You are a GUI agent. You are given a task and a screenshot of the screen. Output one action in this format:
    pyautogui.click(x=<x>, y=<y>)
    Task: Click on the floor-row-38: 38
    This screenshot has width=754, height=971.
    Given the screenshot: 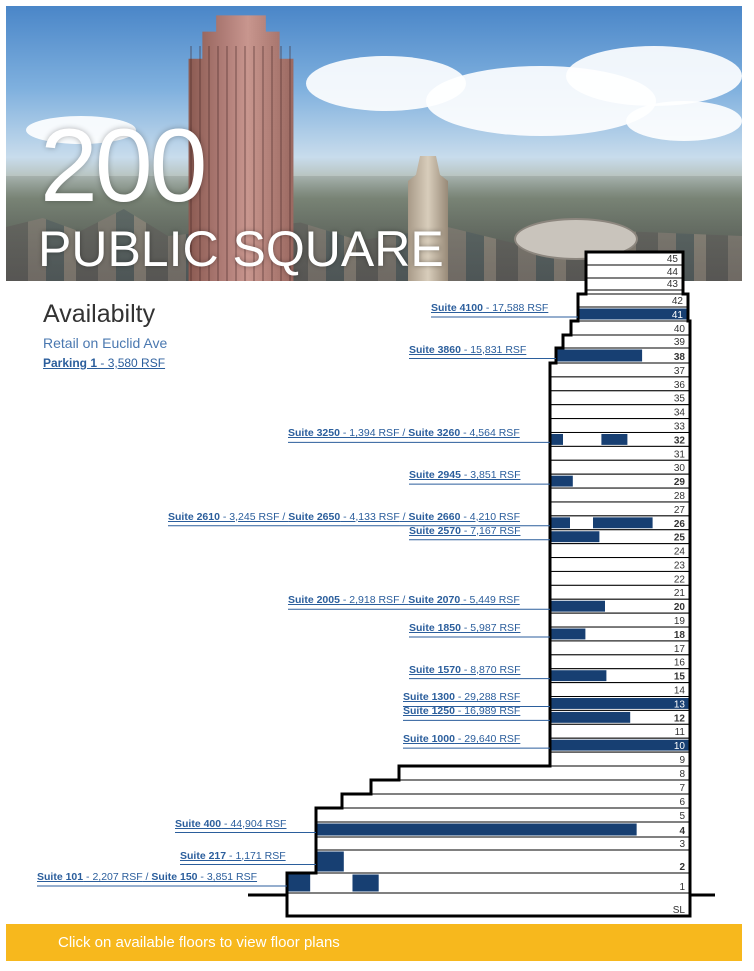 What is the action you would take?
    pyautogui.click(x=623, y=355)
    